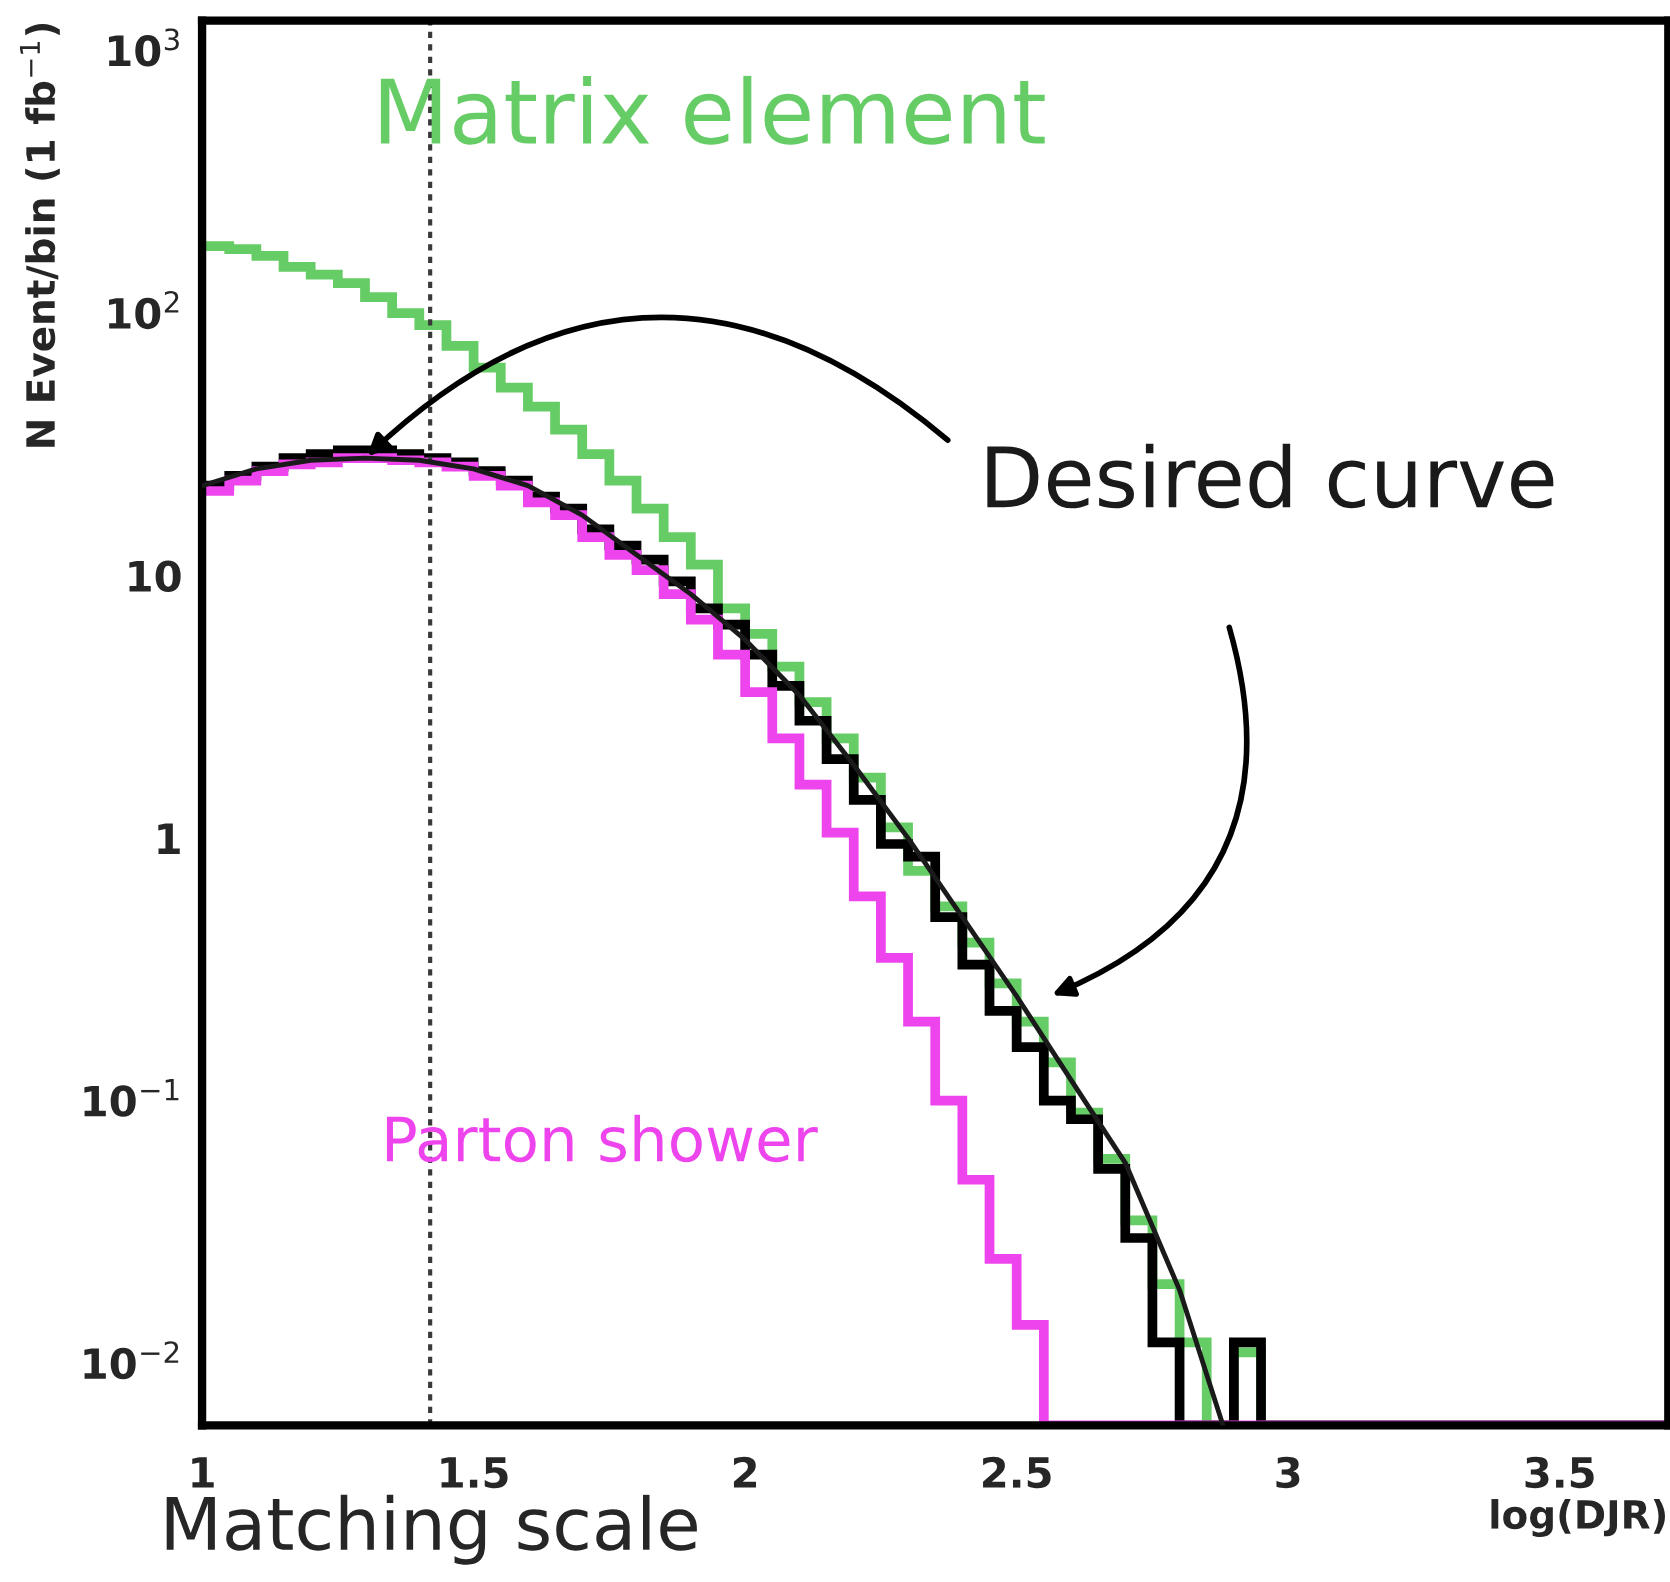 This screenshot has width=1670, height=1582. What do you see at coordinates (474, 1473) in the screenshot?
I see `x-tick-label: 1.5` at bounding box center [474, 1473].